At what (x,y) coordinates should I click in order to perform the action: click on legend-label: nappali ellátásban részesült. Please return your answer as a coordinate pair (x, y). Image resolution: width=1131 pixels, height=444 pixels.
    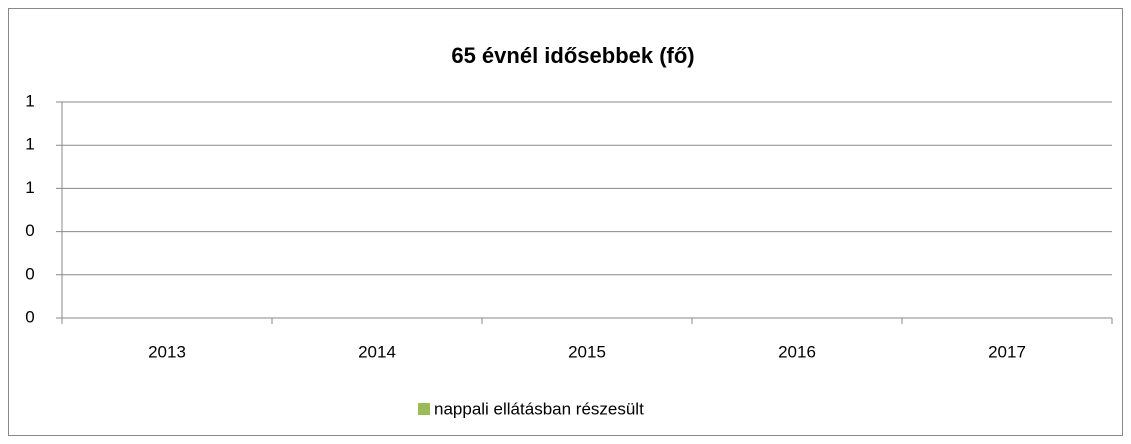
    Looking at the image, I should click on (539, 408).